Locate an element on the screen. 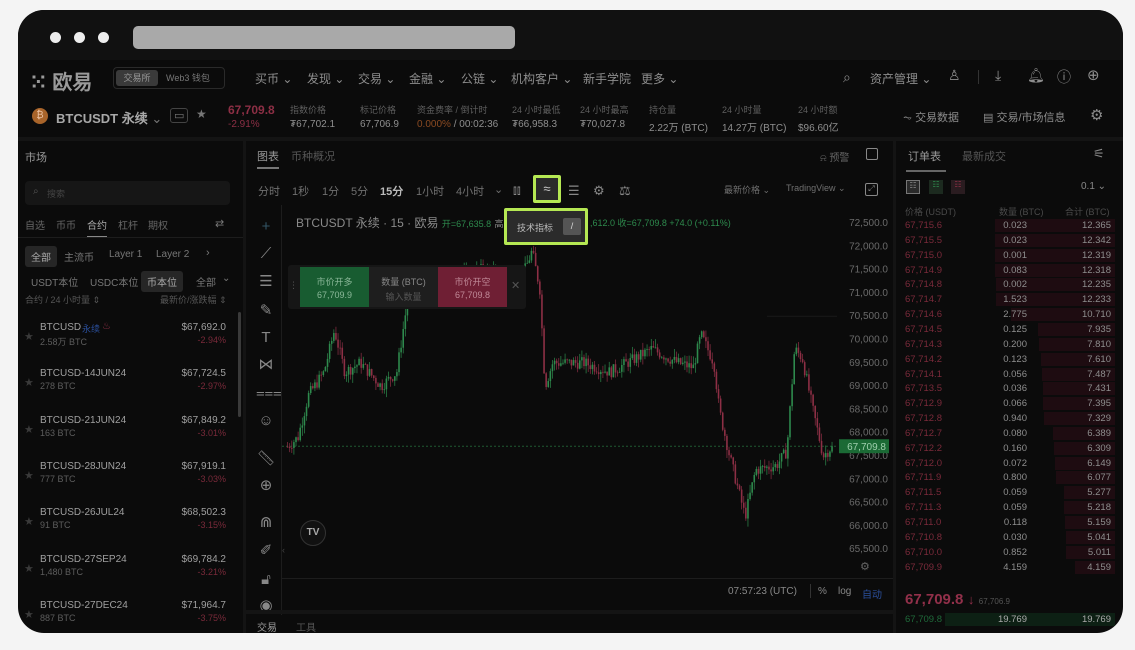 Image resolution: width=1135 pixels, height=650 pixels. tab-chart: 图表 is located at coordinates (268, 157).